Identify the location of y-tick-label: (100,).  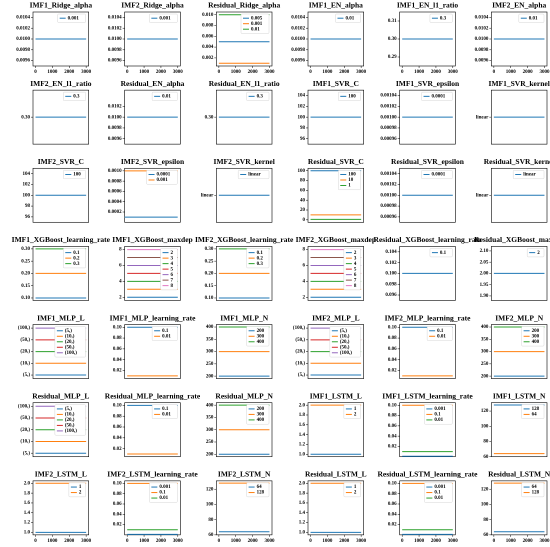
(24, 328).